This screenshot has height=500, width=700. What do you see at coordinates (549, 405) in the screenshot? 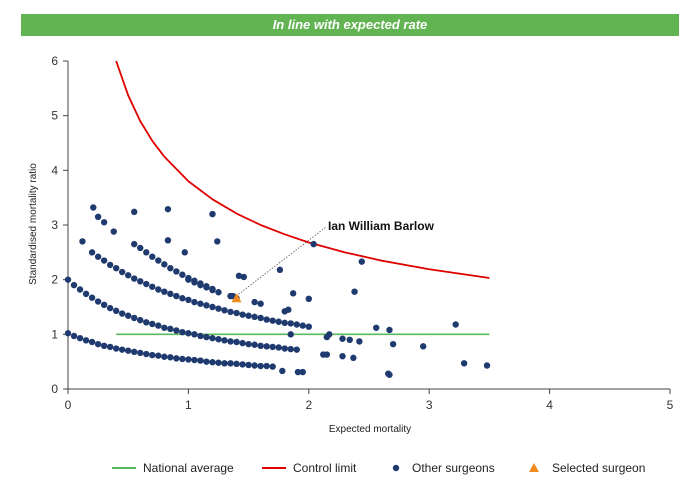
I see `x-tick-label: 4` at bounding box center [549, 405].